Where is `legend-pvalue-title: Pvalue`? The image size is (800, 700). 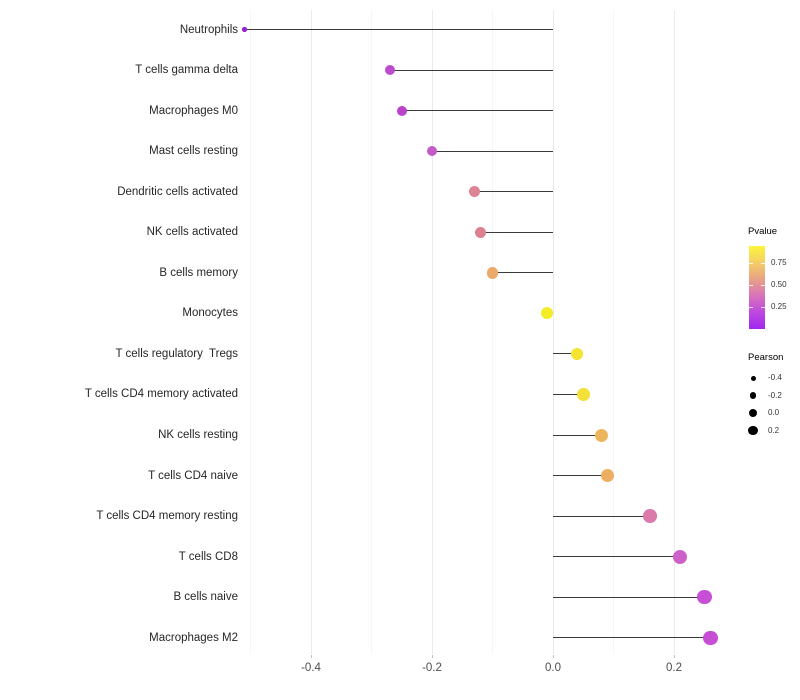
legend-pvalue-title: Pvalue is located at coordinates (763, 231).